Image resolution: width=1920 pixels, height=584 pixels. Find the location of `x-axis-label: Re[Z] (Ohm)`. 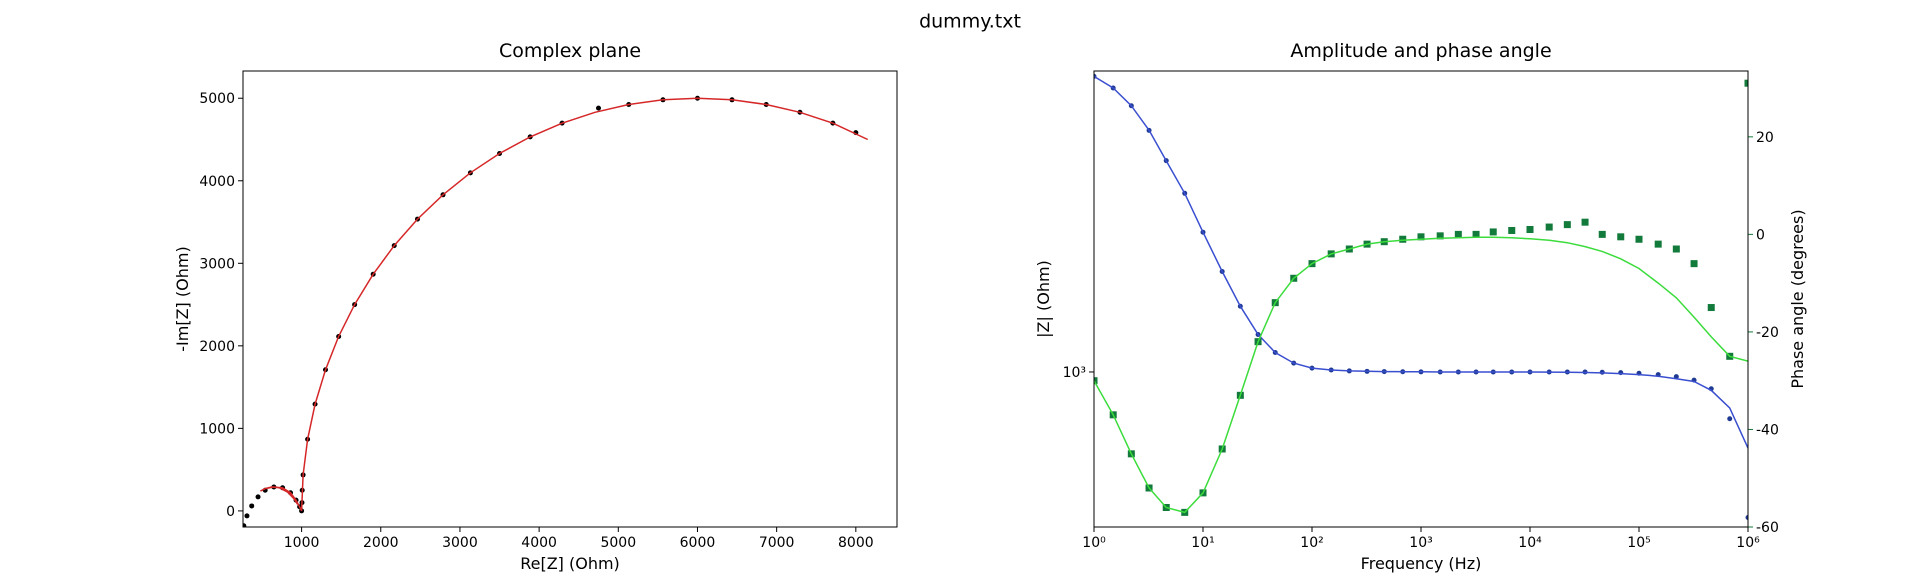

x-axis-label: Re[Z] (Ohm) is located at coordinates (570, 563).